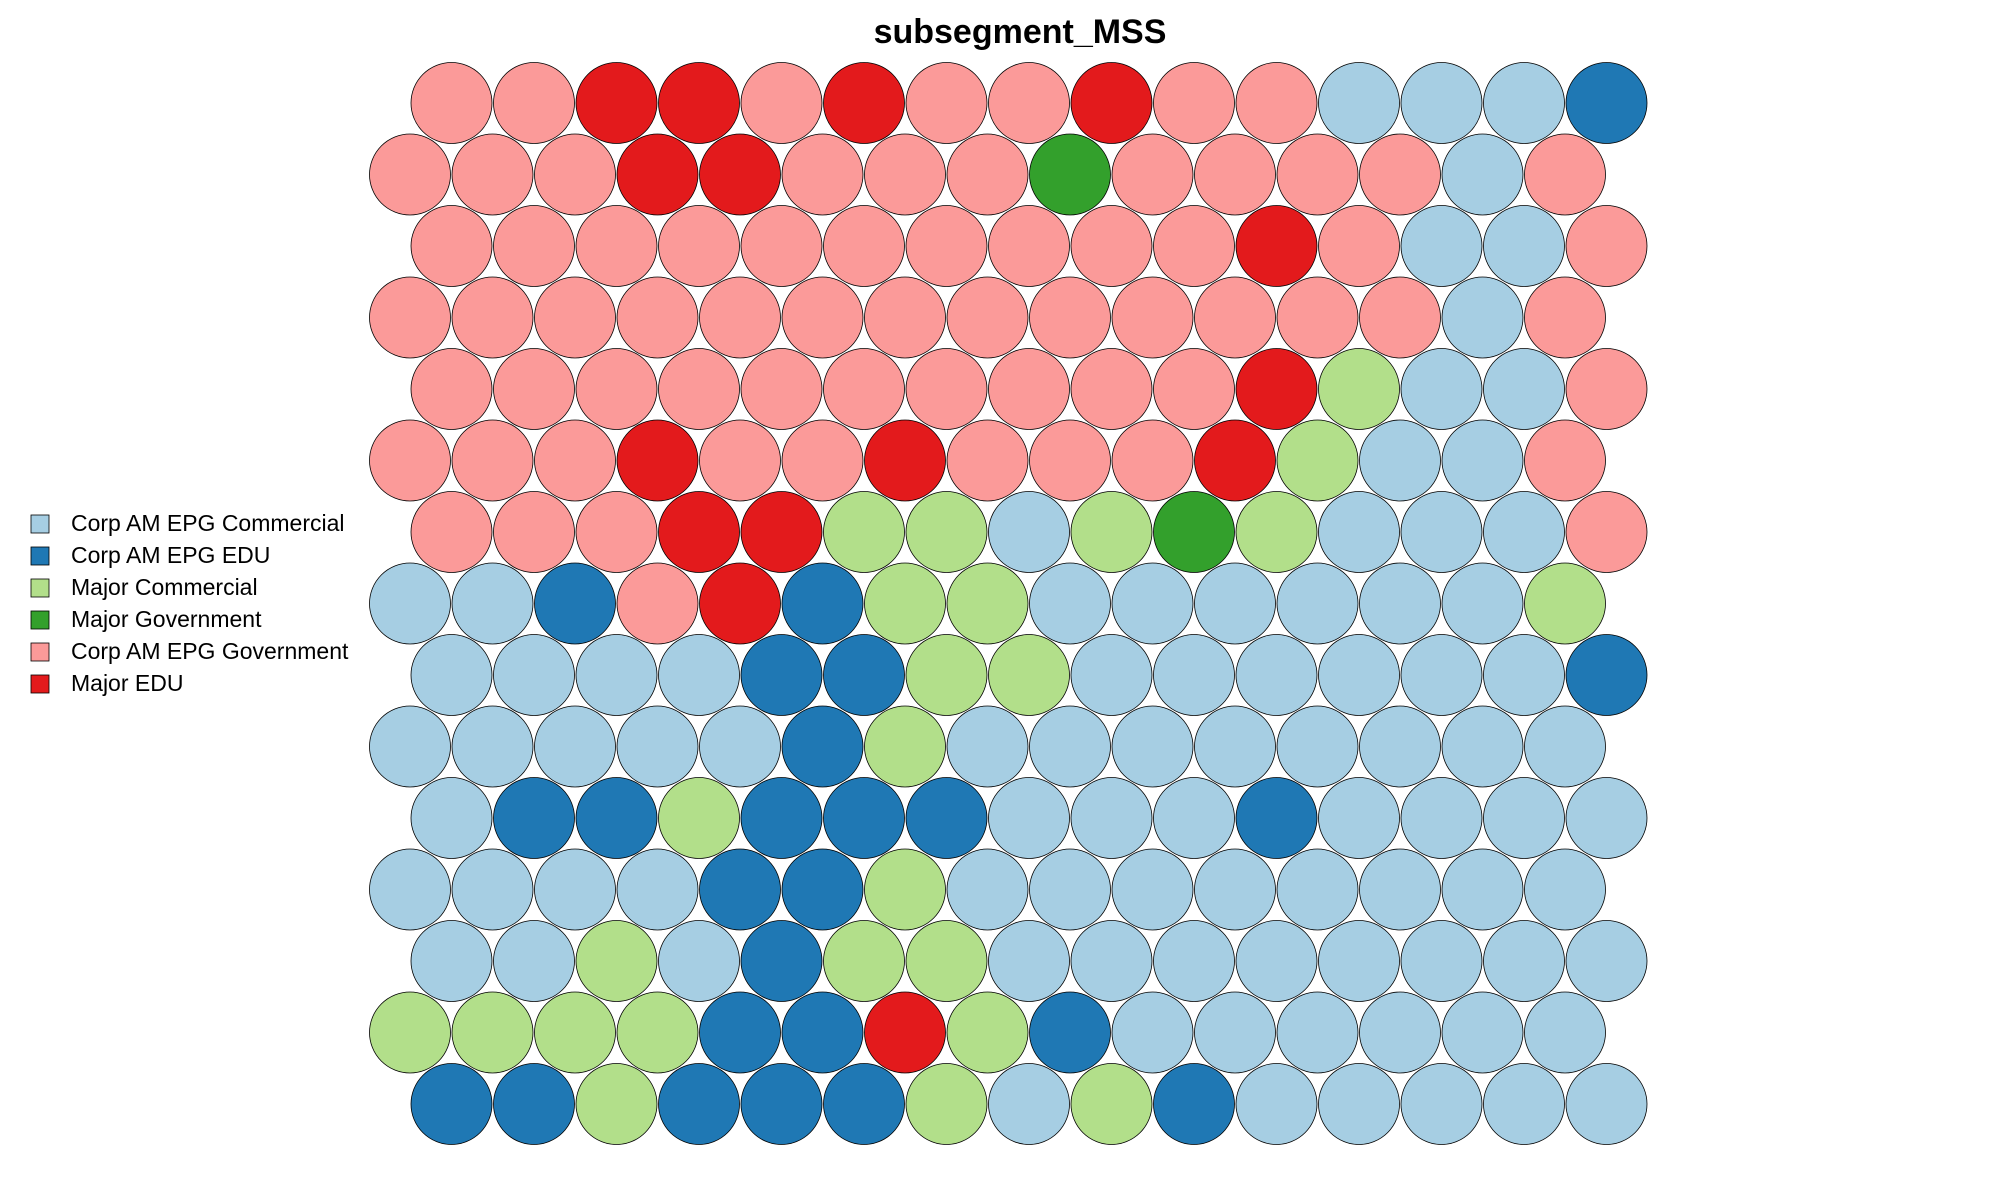  I want to click on legend-item: Corp AM EPG EDU, so click(150, 555).